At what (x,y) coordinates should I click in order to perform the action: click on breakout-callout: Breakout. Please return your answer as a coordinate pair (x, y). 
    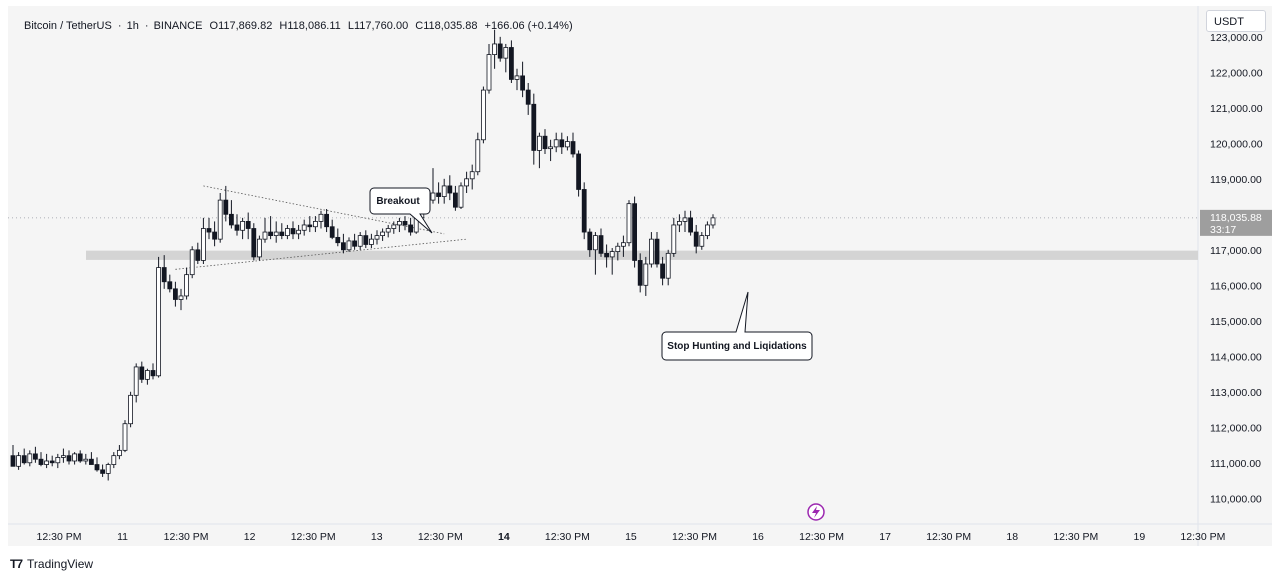
    Looking at the image, I should click on (401, 210).